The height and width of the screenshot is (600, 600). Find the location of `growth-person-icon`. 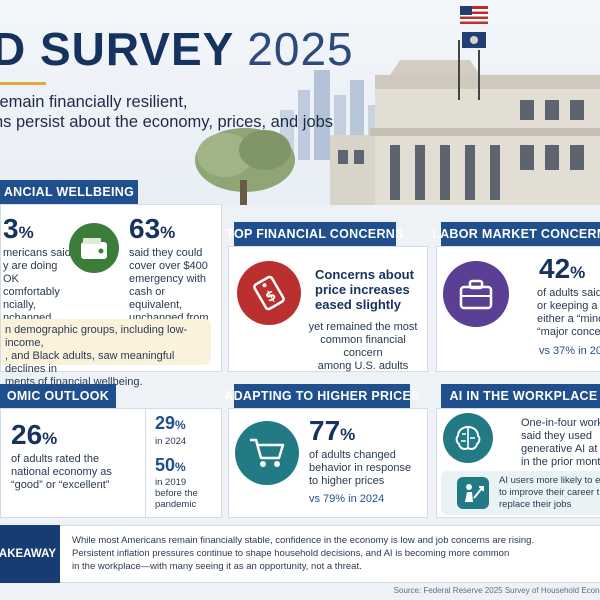

growth-person-icon is located at coordinates (473, 493).